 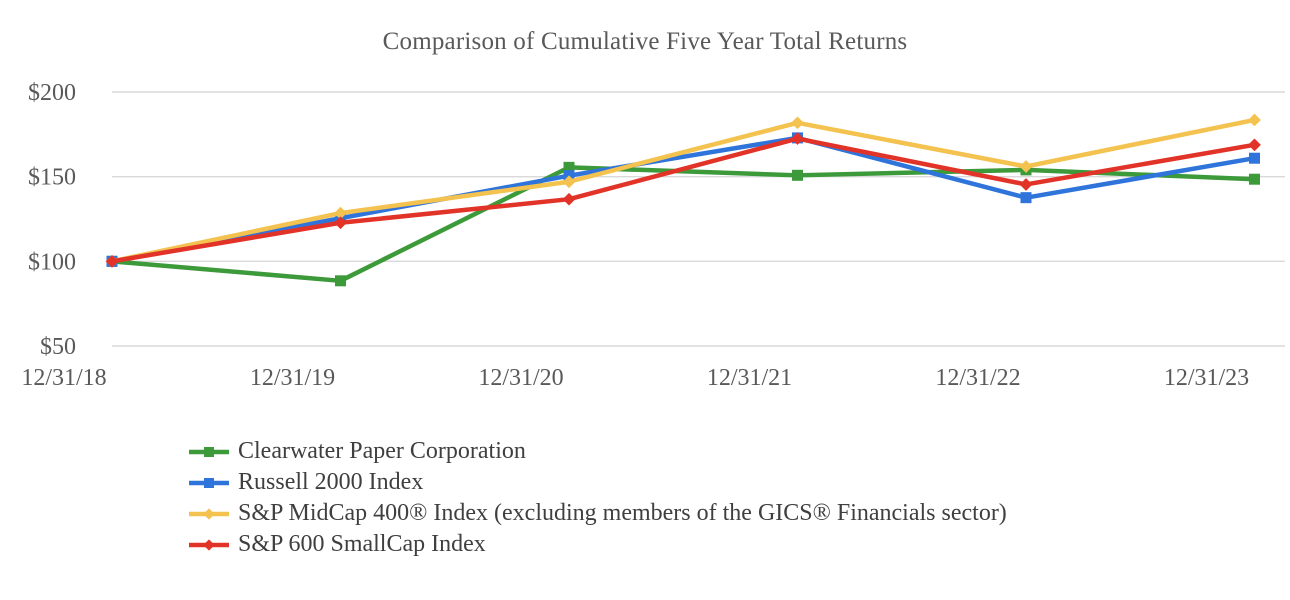 What do you see at coordinates (58, 347) in the screenshot?
I see `y-tick-label: $50` at bounding box center [58, 347].